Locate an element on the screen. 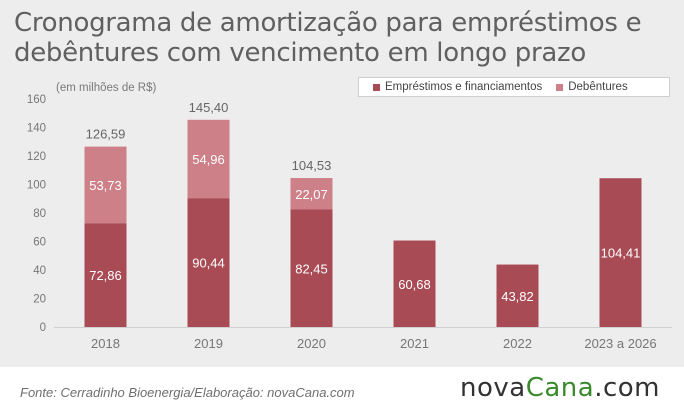  y-tick-label: 140 is located at coordinates (36, 129).